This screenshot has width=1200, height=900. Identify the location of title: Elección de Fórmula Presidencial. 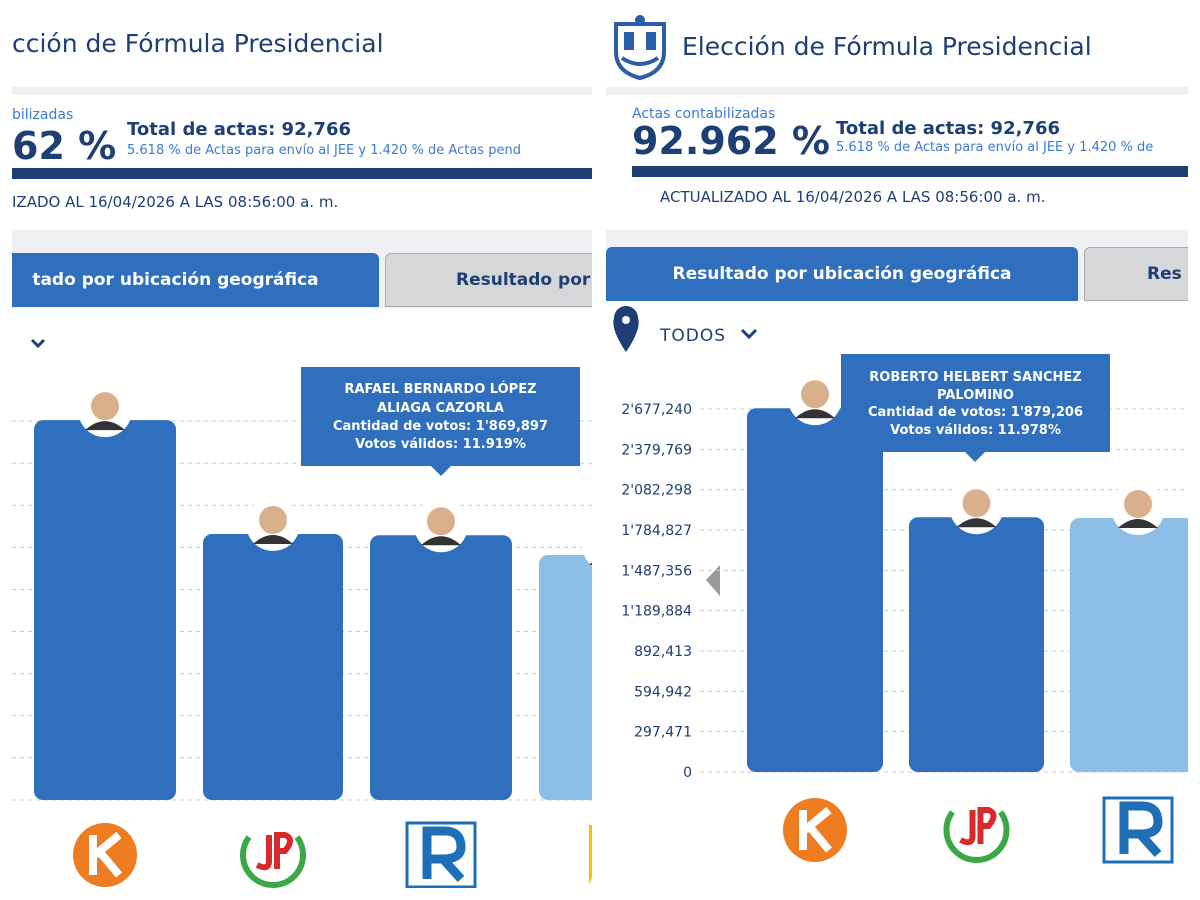
(887, 46).